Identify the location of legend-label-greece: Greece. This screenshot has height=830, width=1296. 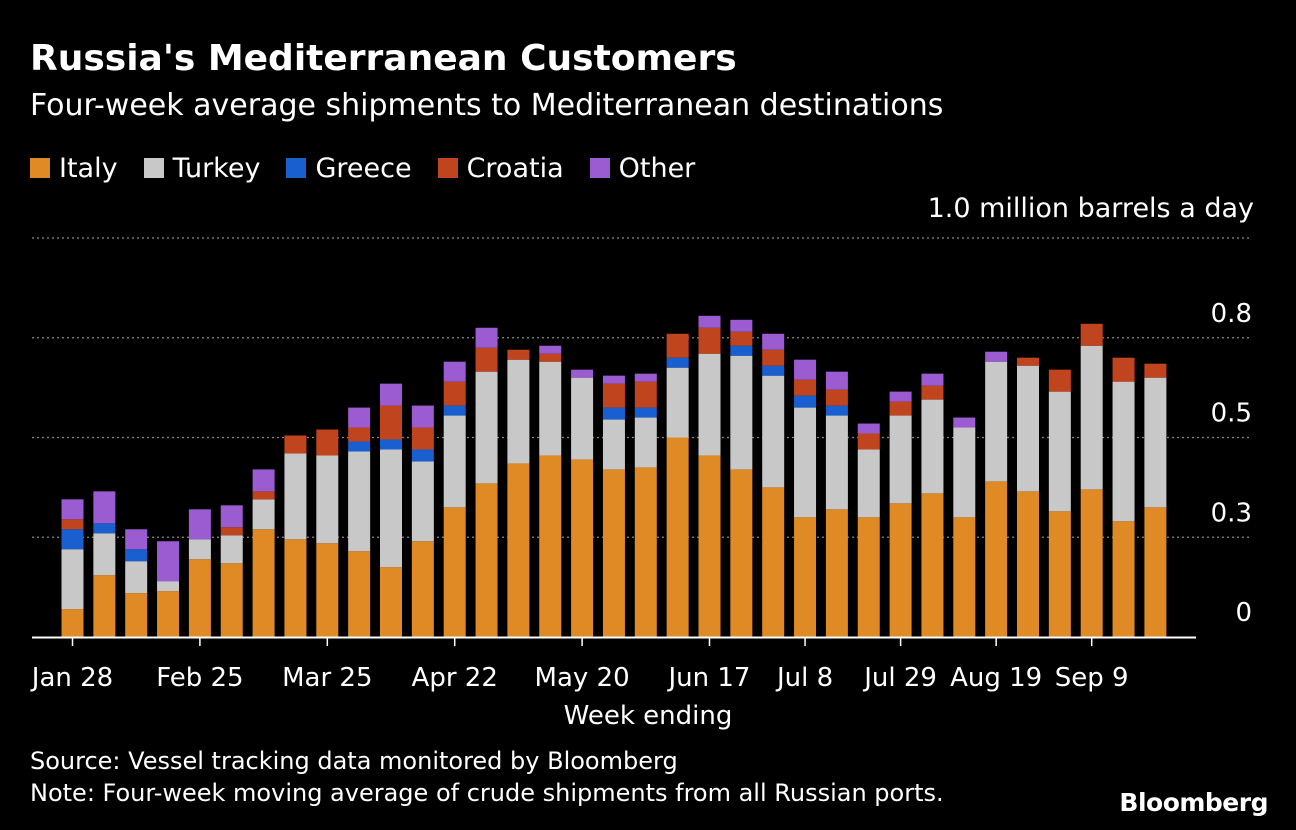
(363, 168).